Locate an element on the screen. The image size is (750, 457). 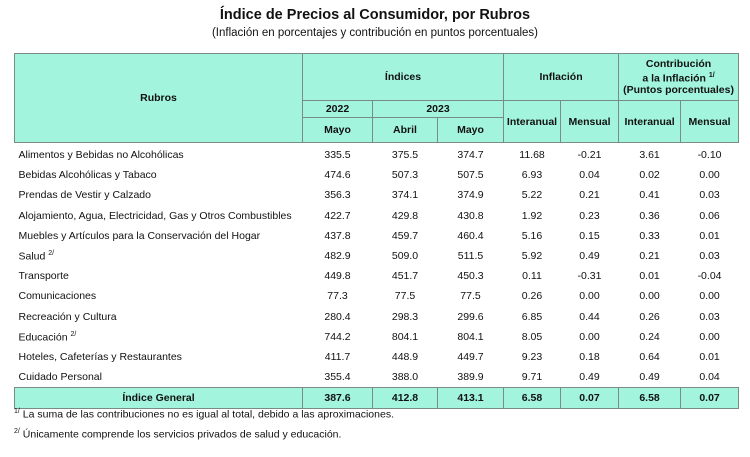
cell-contribucion-interanual: 0.24 is located at coordinates (649, 336).